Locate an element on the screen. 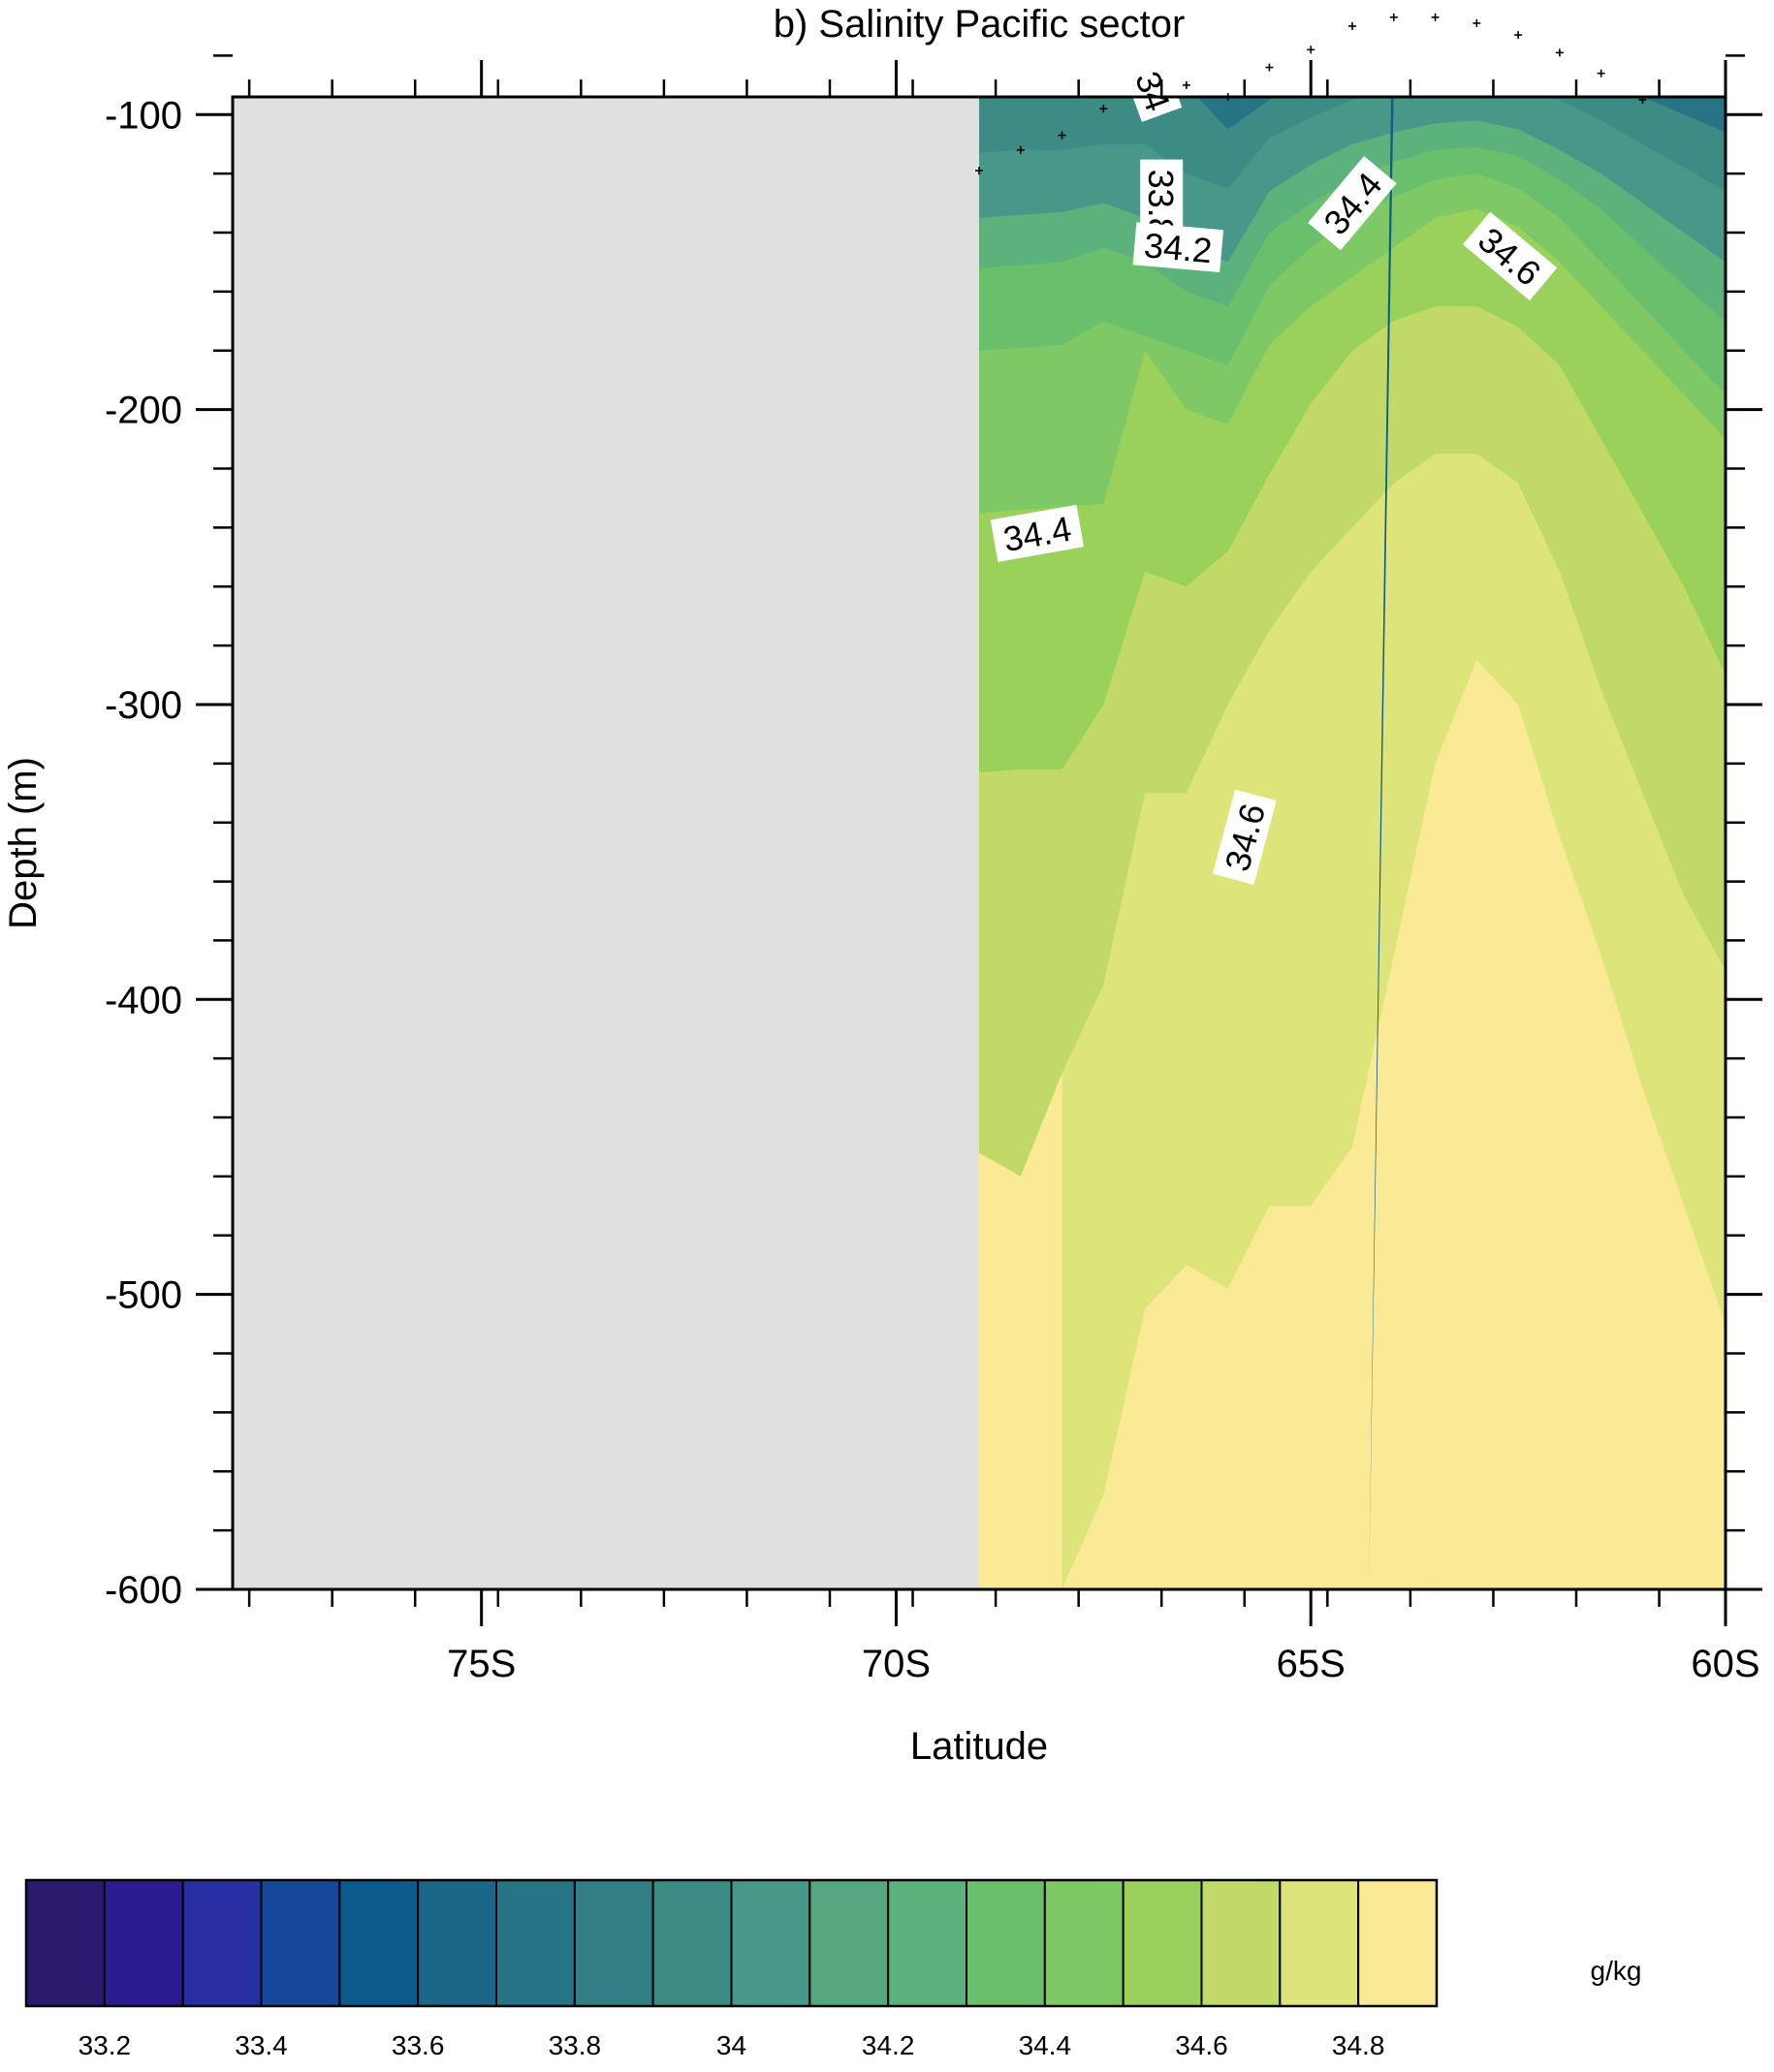 The image size is (1774, 2072). x-axis-title: Latitude is located at coordinates (979, 1746).